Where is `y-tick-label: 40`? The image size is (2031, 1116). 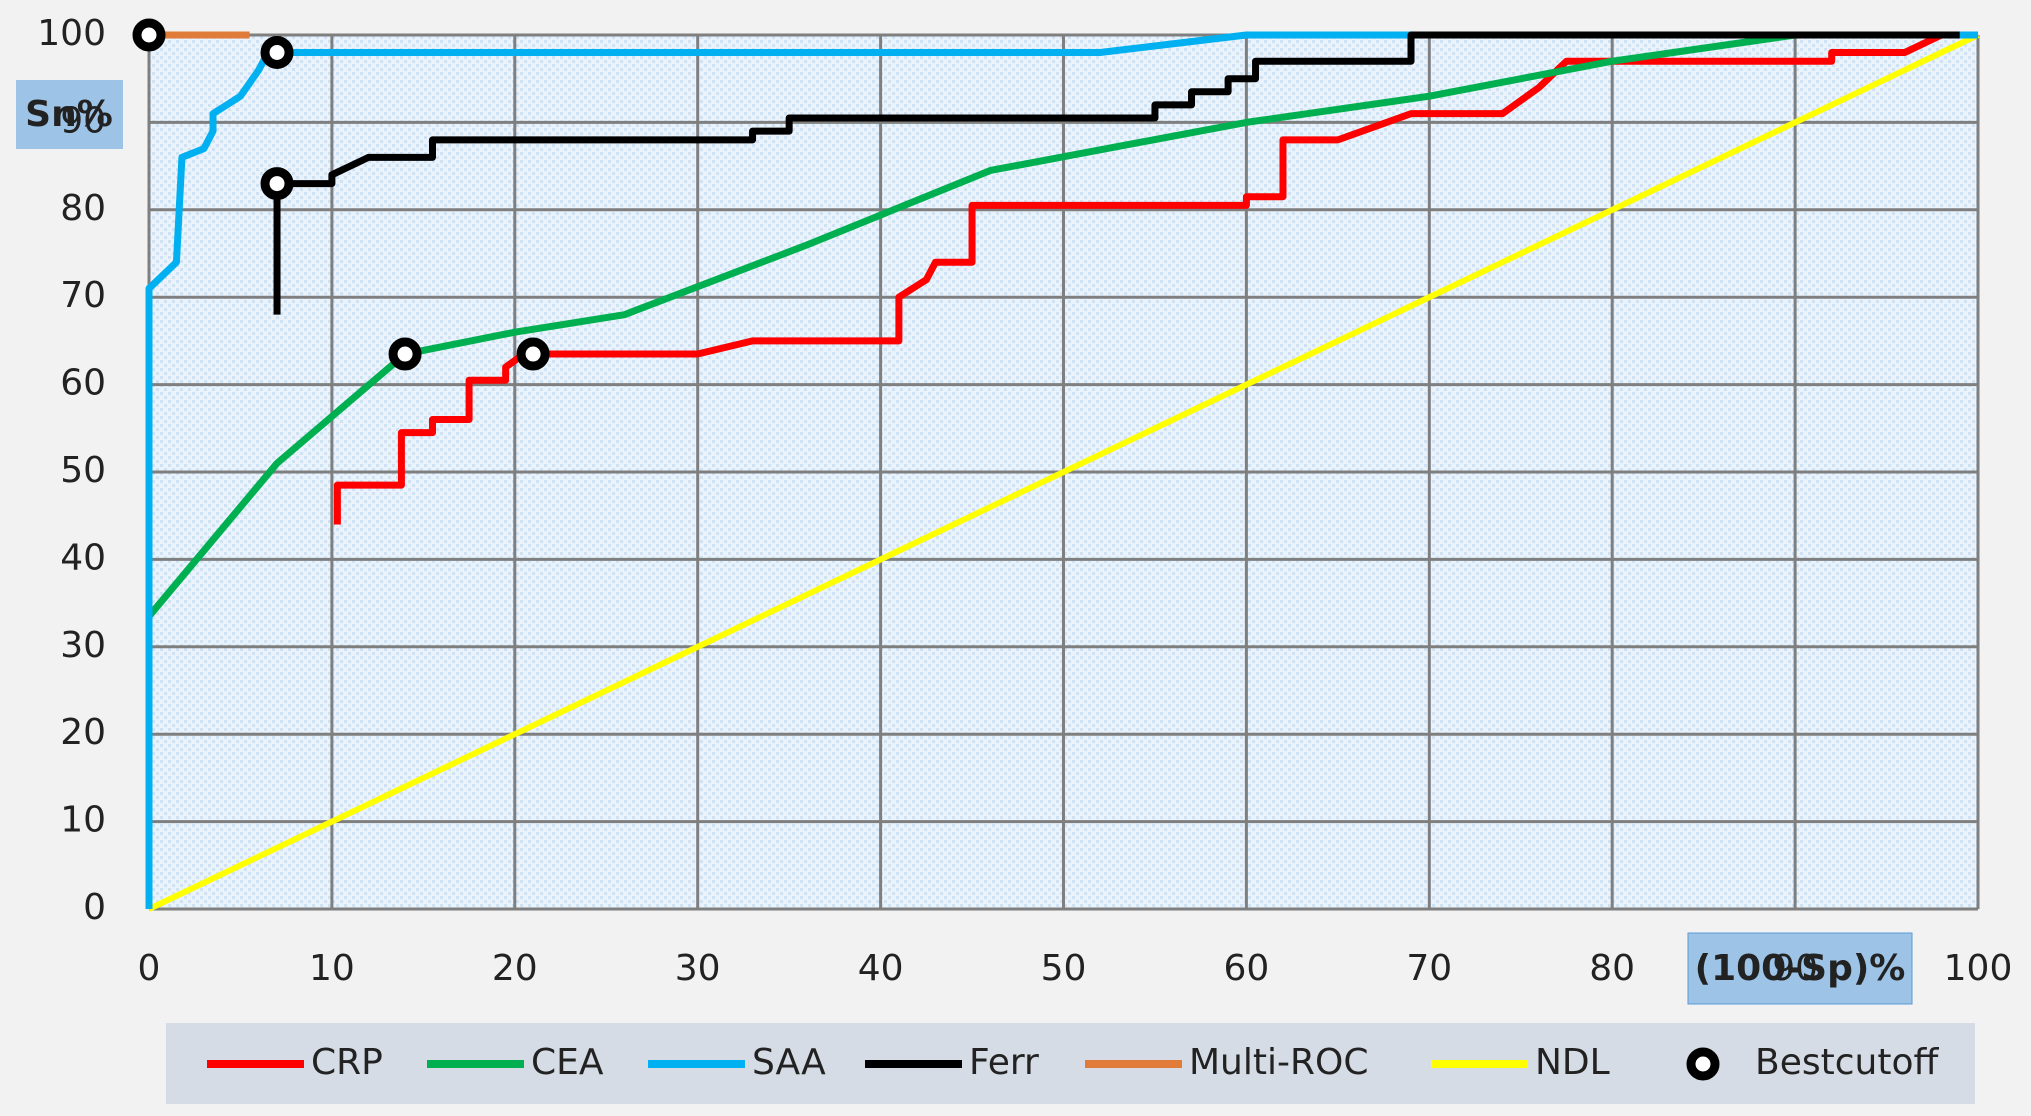
y-tick-label: 40 is located at coordinates (83, 557).